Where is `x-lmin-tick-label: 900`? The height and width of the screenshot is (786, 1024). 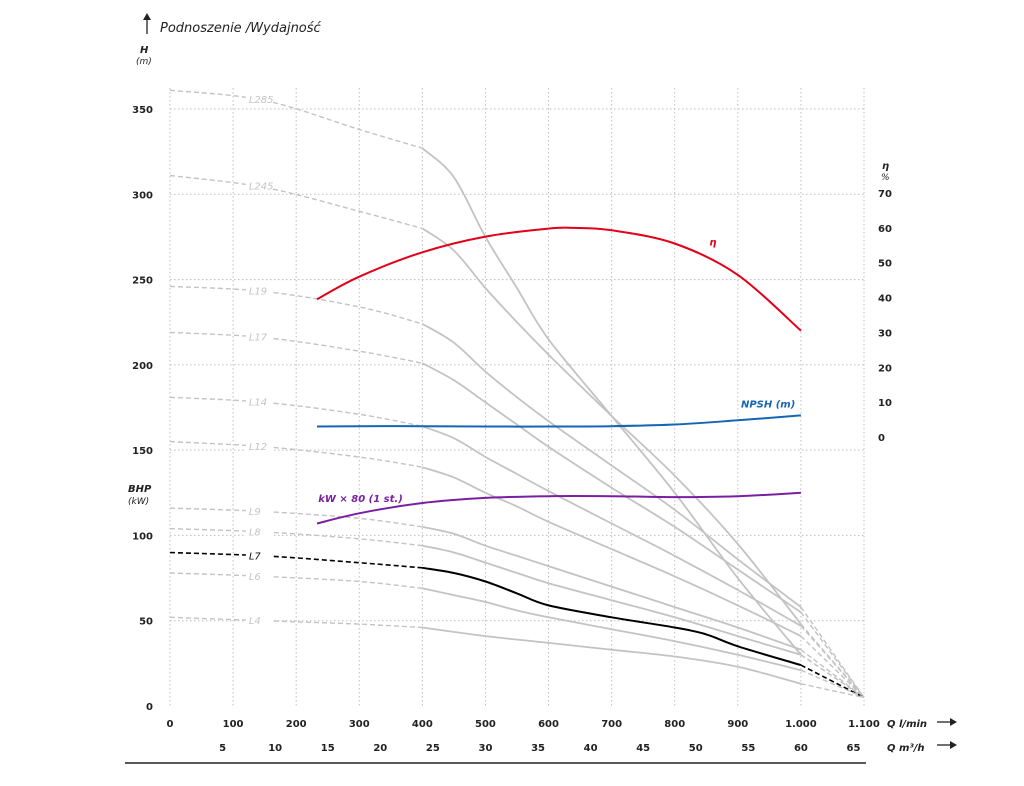 x-lmin-tick-label: 900 is located at coordinates (737, 724).